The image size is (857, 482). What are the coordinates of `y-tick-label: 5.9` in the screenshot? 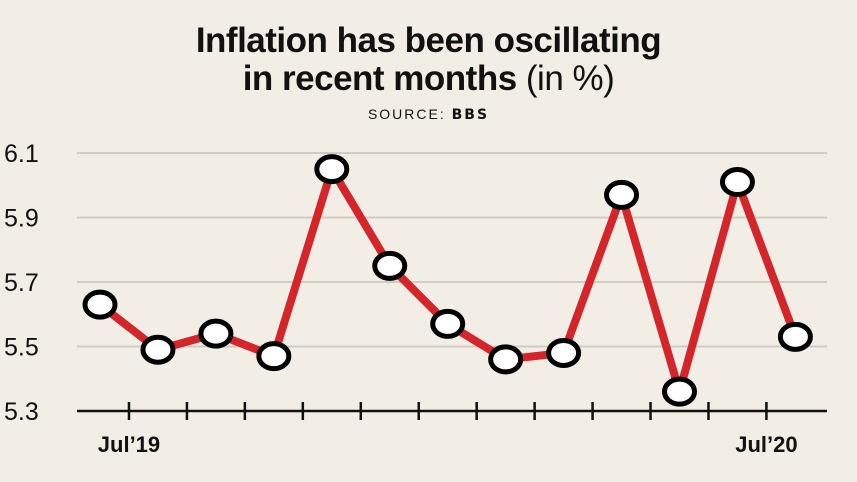 It's located at (21, 219).